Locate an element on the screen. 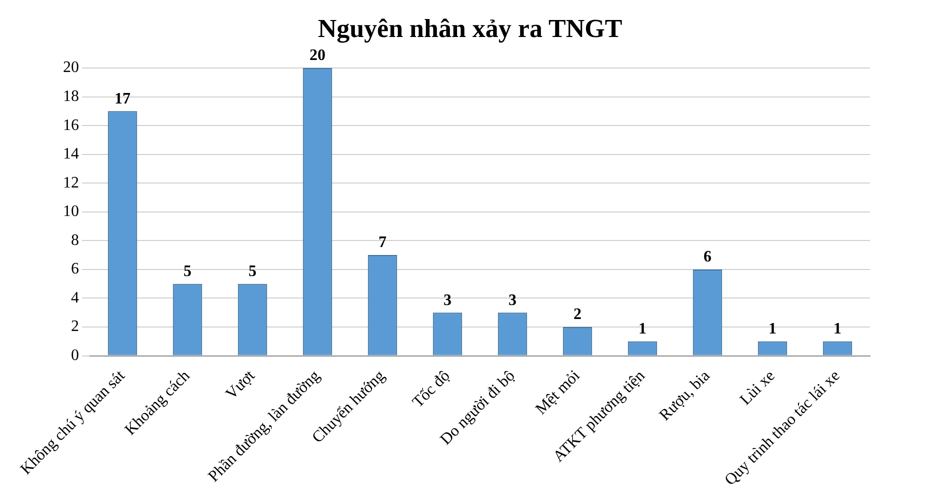 The width and height of the screenshot is (940, 503). y-tick-label: 0 is located at coordinates (75, 355).